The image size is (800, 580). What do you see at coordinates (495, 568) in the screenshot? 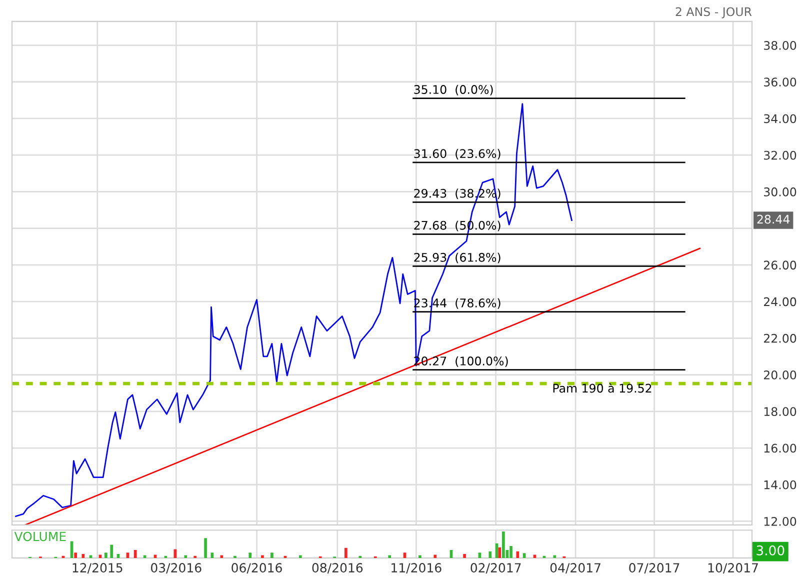
I see `x-tick-label: 02/2017` at bounding box center [495, 568].